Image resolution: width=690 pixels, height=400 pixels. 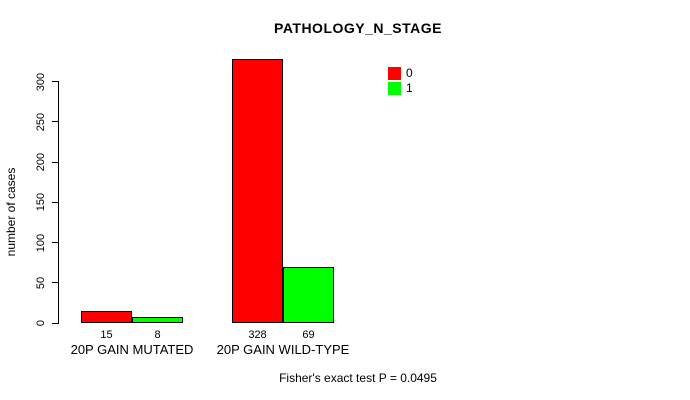 I want to click on category-label: 20P GAIN MUTATED, so click(x=132, y=349).